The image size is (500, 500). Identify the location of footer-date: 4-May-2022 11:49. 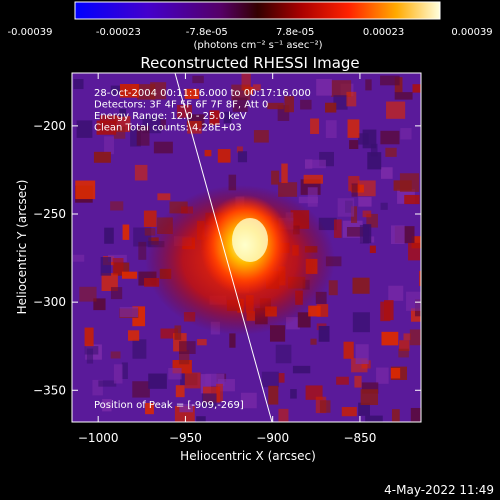
(439, 490).